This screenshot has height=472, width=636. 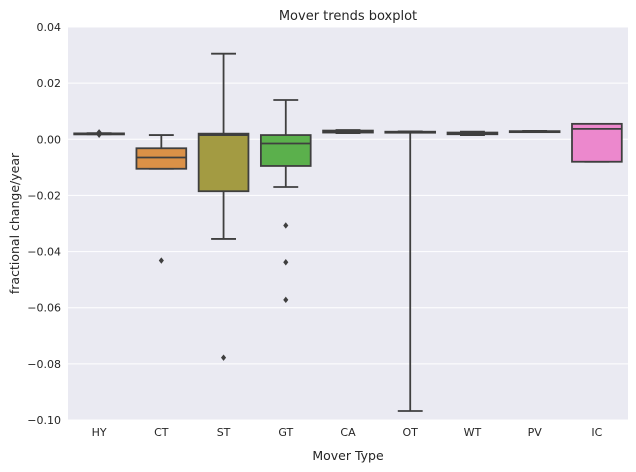 I want to click on box-ca, so click(x=348, y=132).